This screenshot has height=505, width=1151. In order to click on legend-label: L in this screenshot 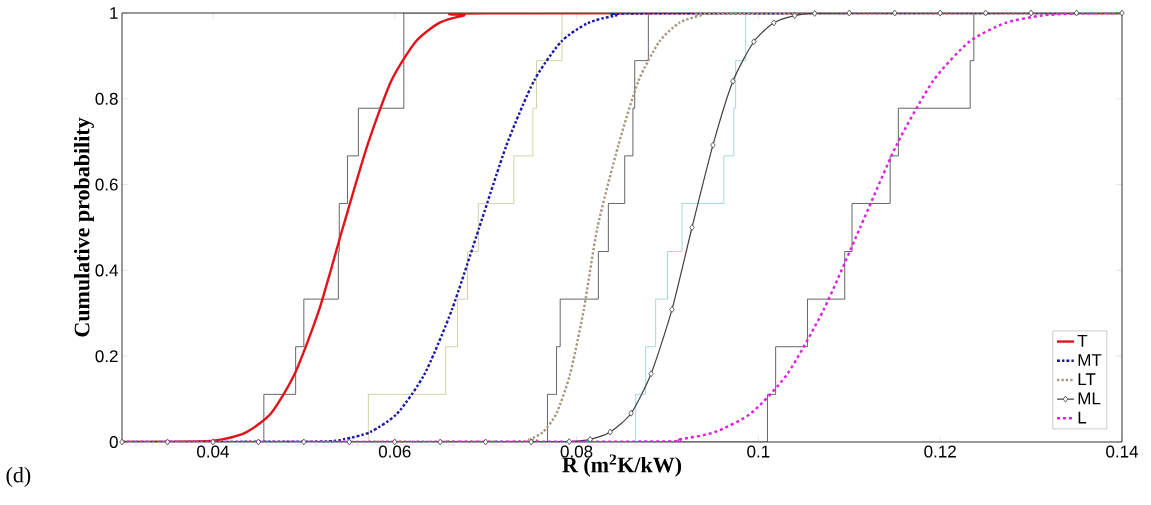, I will do `click(1082, 417)`.